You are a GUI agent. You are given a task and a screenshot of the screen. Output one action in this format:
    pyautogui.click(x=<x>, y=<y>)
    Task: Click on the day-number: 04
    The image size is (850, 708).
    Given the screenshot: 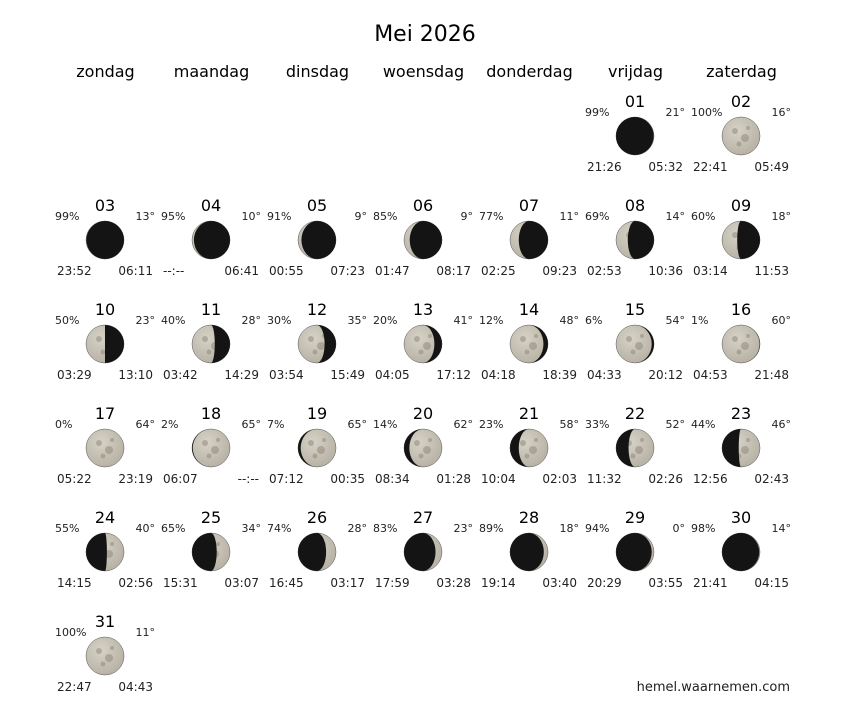 What is the action you would take?
    pyautogui.click(x=211, y=205)
    